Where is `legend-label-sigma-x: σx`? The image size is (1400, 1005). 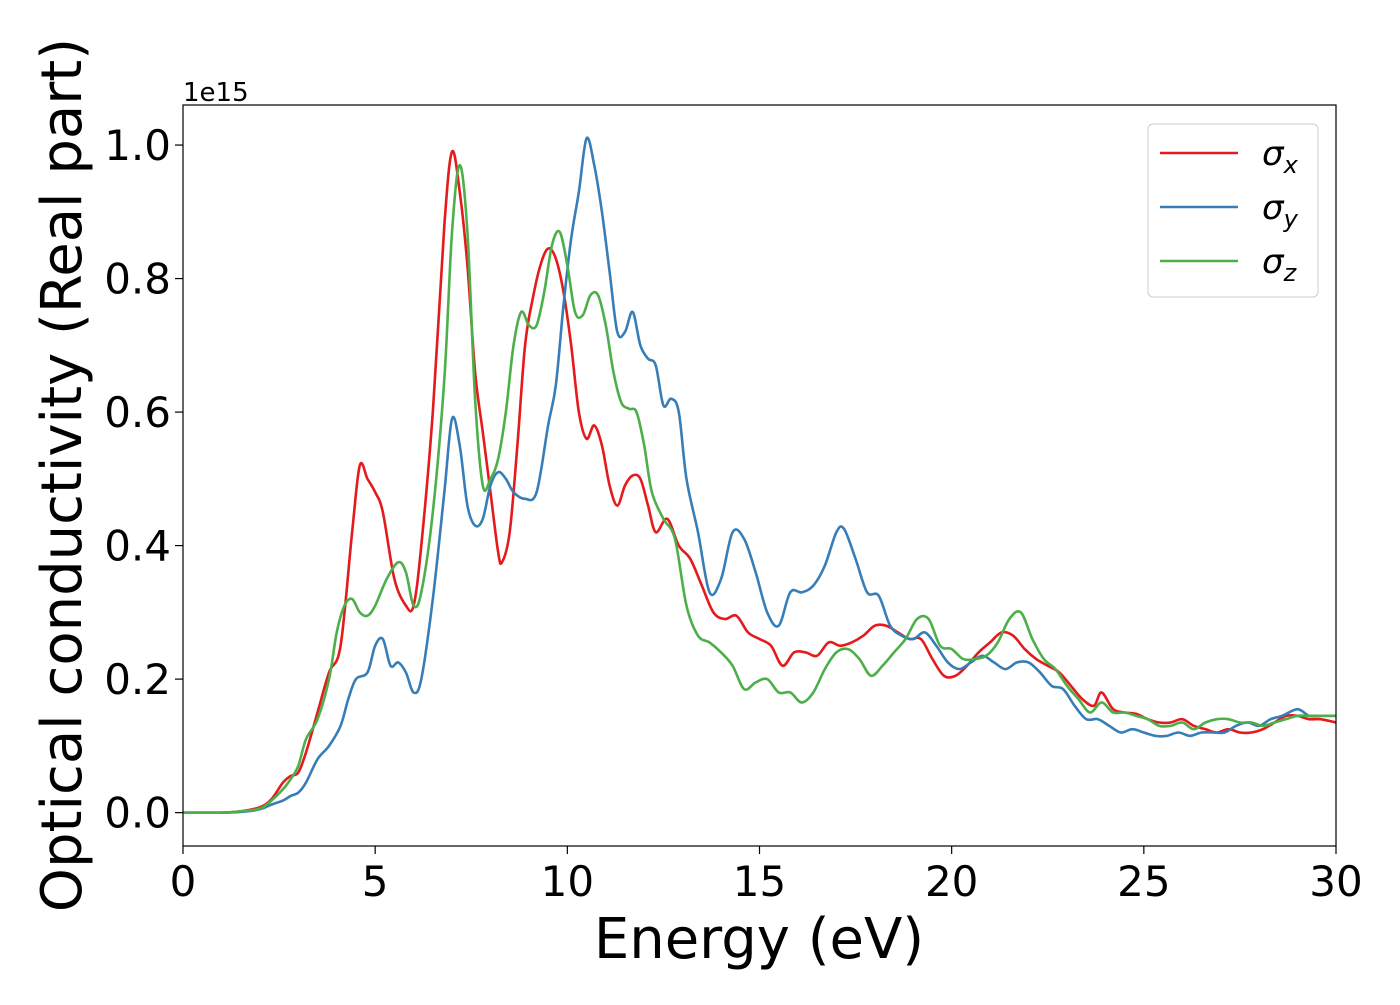
legend-label-sigma-x: σx is located at coordinates (1280, 156).